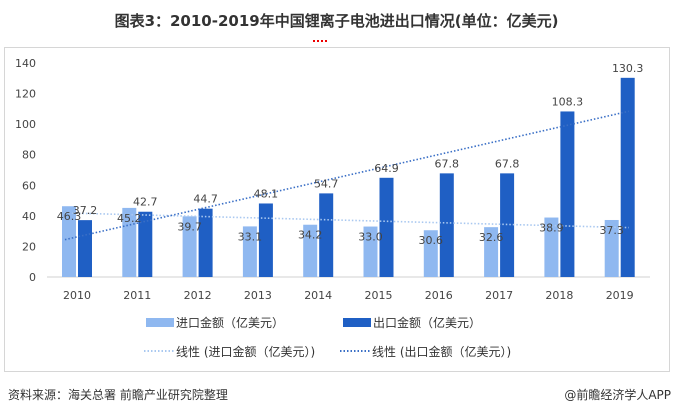 Image resolution: width=673 pixels, height=416 pixels. Describe the element at coordinates (320, 41) in the screenshot. I see `title-underline` at that location.